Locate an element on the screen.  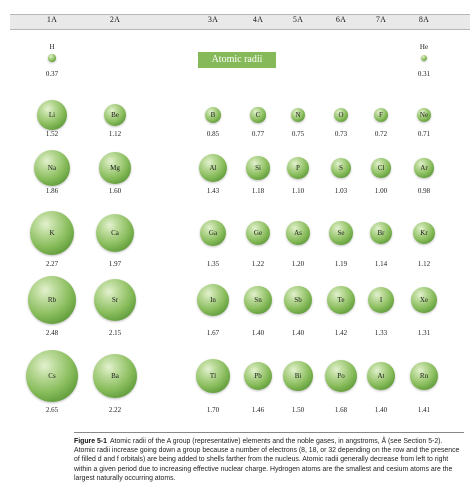
atomic-radius-value-p: 1.10 is located at coordinates (298, 191).